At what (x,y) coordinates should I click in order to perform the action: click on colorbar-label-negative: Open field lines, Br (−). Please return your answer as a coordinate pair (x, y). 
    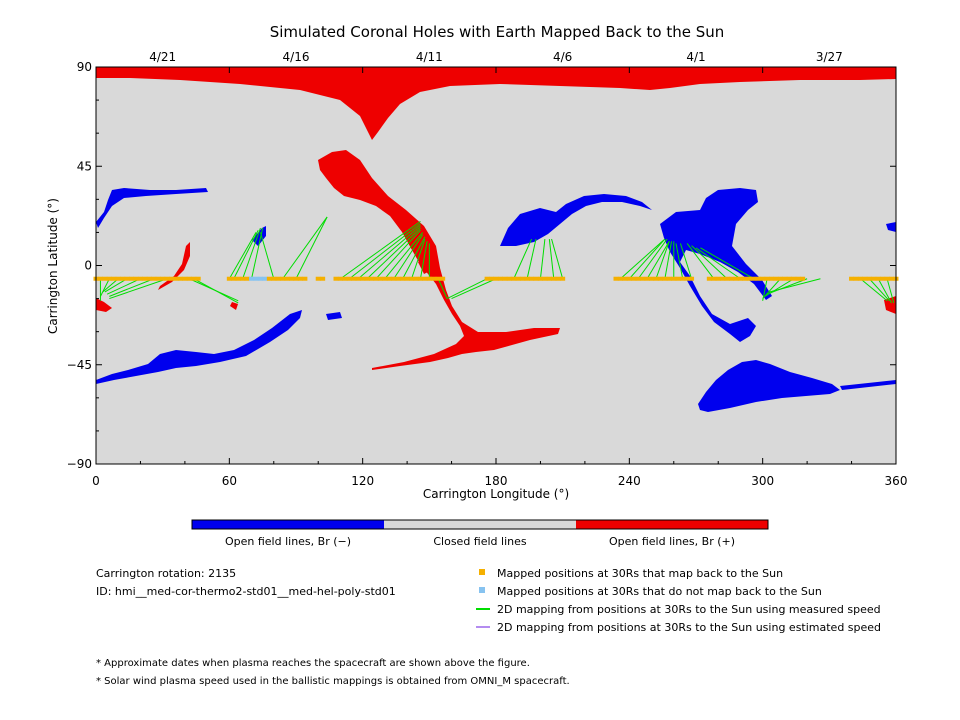
    Looking at the image, I should click on (288, 541).